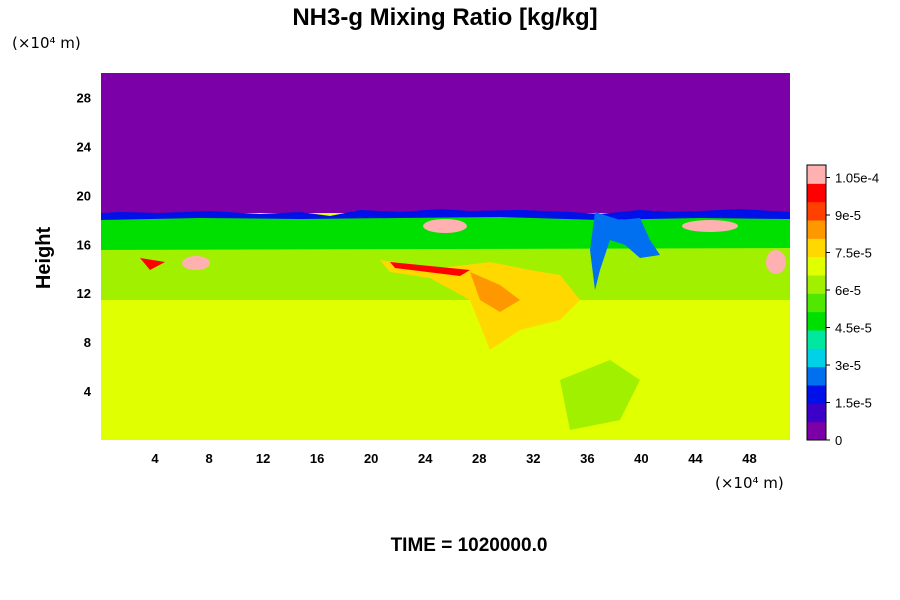  Describe the element at coordinates (710, 226) in the screenshot. I see `peak-patch-east` at that location.